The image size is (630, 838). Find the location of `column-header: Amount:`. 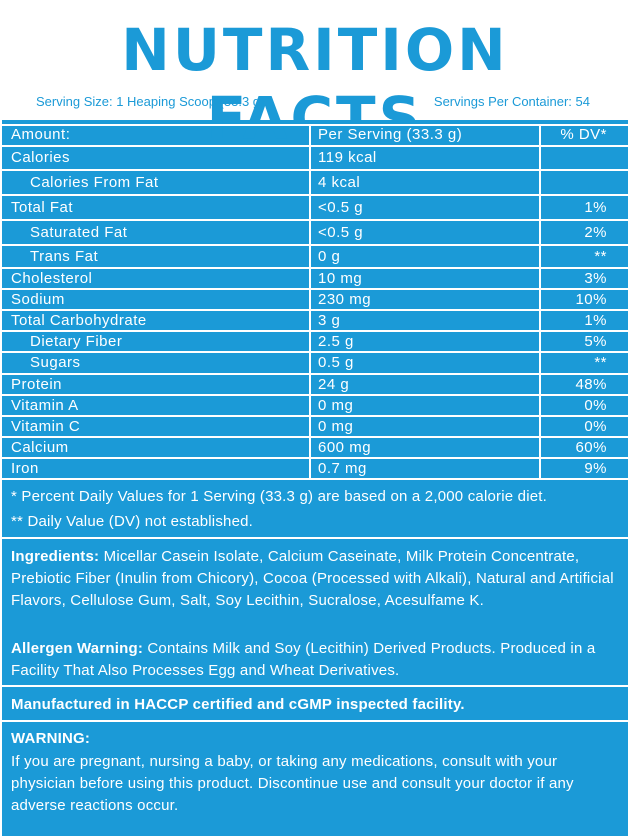

column-header: Amount: is located at coordinates (41, 134).